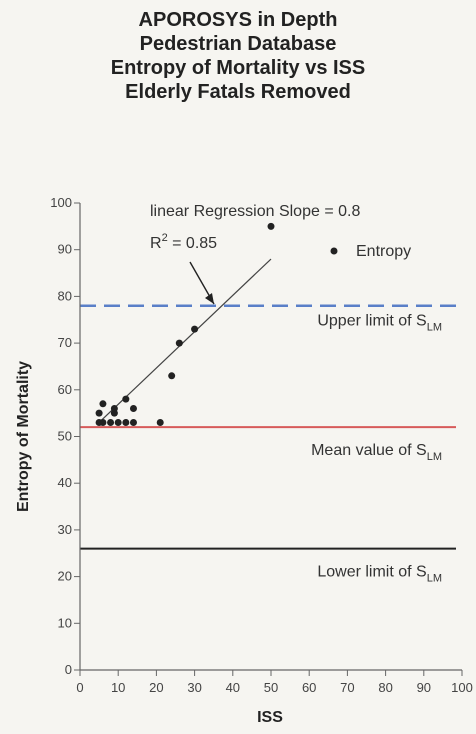  Describe the element at coordinates (369, 450) in the screenshot. I see `mean-line-label-text: Mean value of S` at that location.